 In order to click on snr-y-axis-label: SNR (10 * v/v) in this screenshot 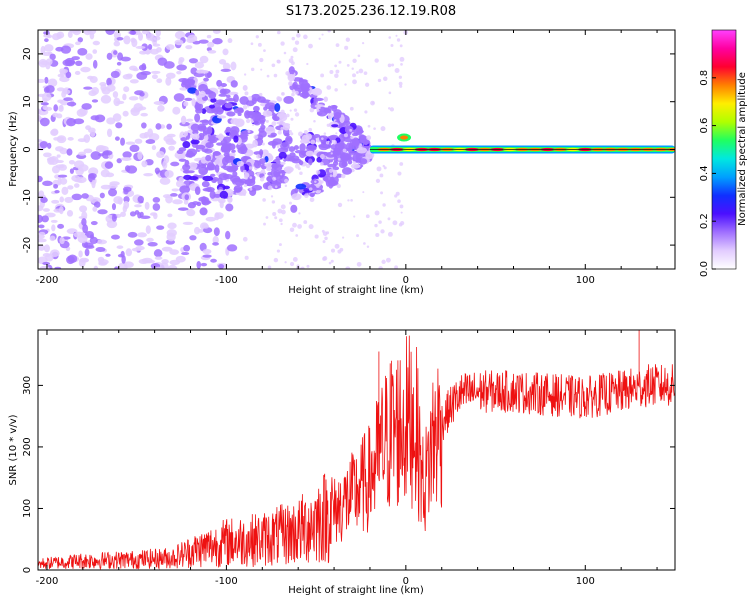, I will do `click(13, 449)`.